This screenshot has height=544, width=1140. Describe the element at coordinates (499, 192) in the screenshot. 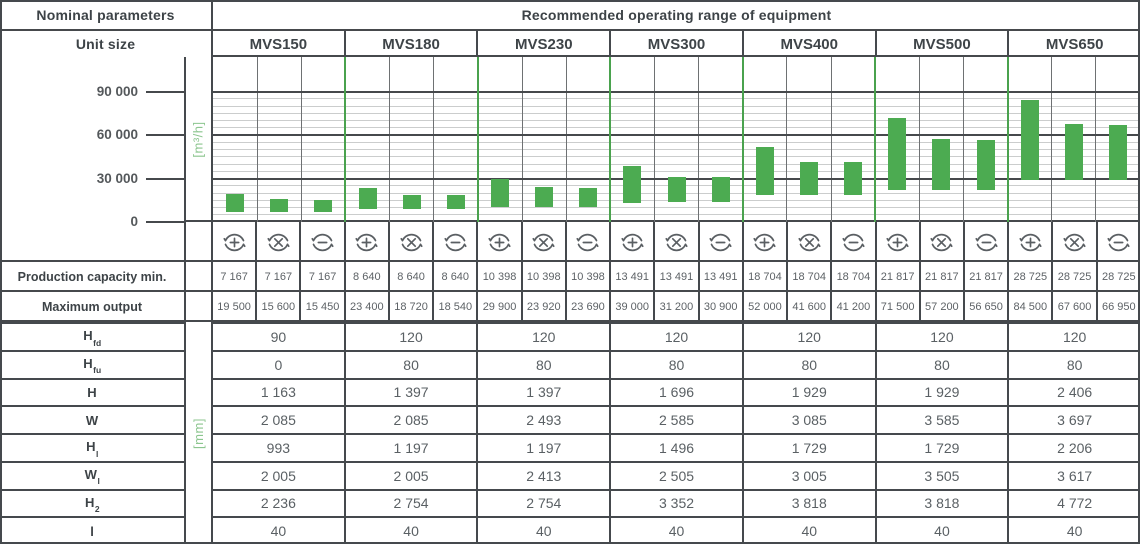

I see `range-bar-mvs230-plus` at that location.